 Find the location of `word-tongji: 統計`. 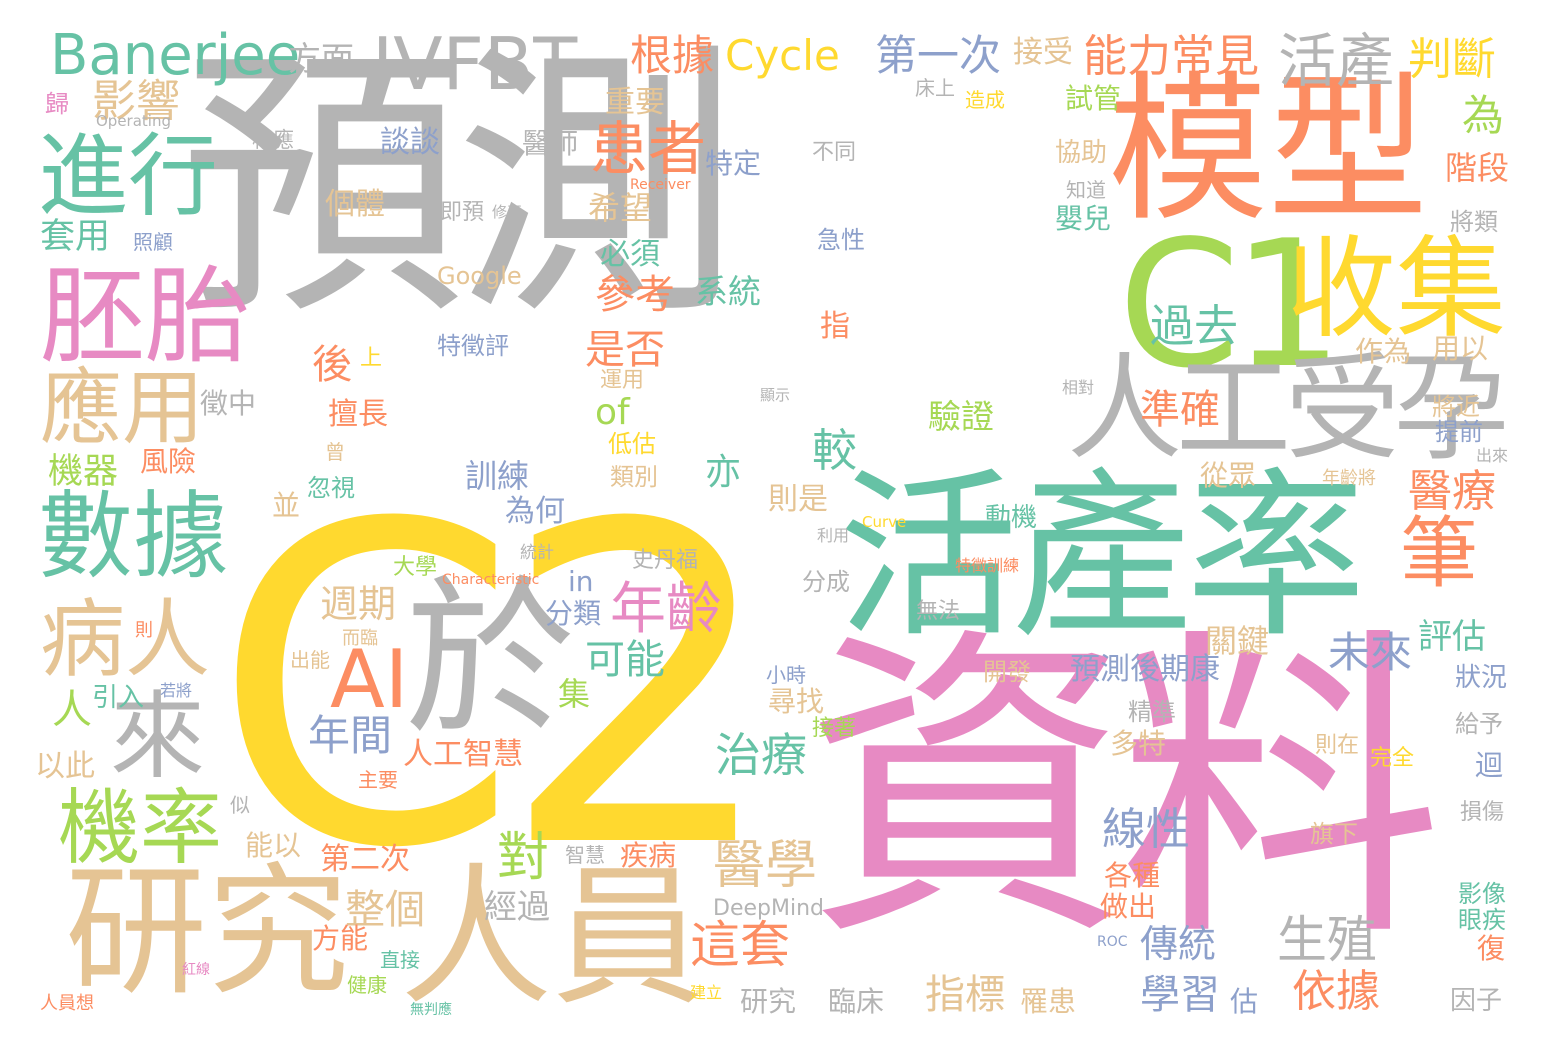

word-tongji: 統計 is located at coordinates (537, 553).